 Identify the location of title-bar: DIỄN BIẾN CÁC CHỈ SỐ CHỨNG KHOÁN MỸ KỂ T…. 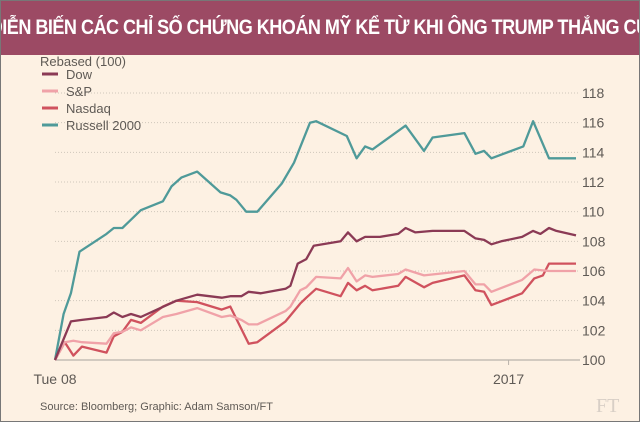
(320, 28).